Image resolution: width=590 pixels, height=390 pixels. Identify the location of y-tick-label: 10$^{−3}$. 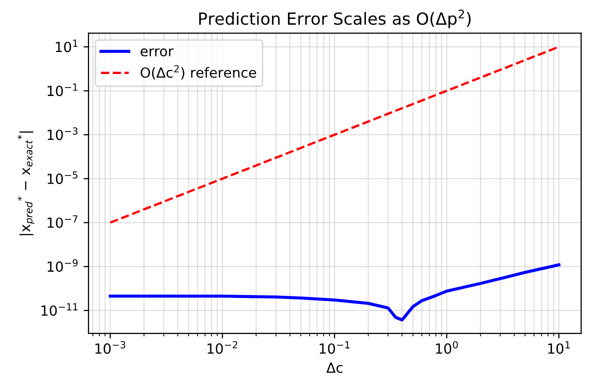
(63, 133).